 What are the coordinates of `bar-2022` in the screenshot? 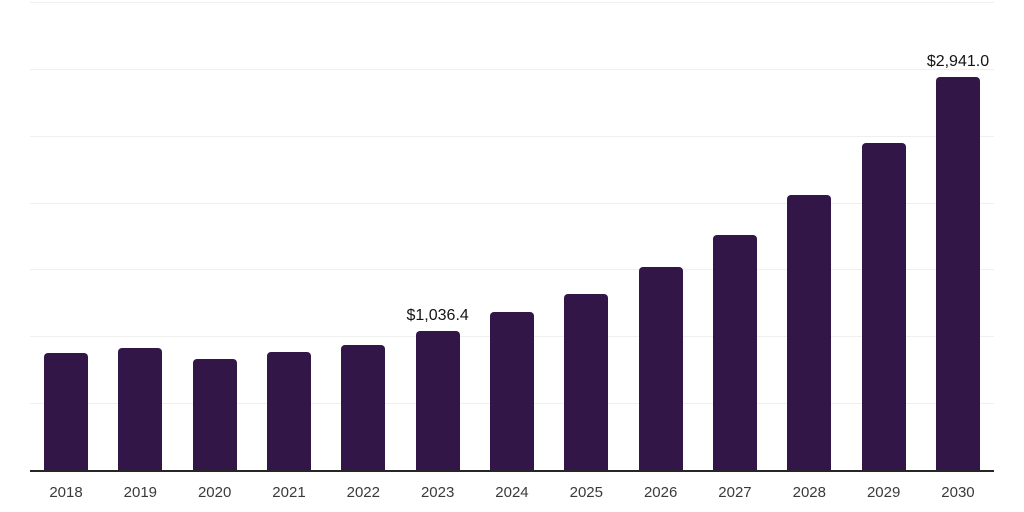 It's located at (363, 407).